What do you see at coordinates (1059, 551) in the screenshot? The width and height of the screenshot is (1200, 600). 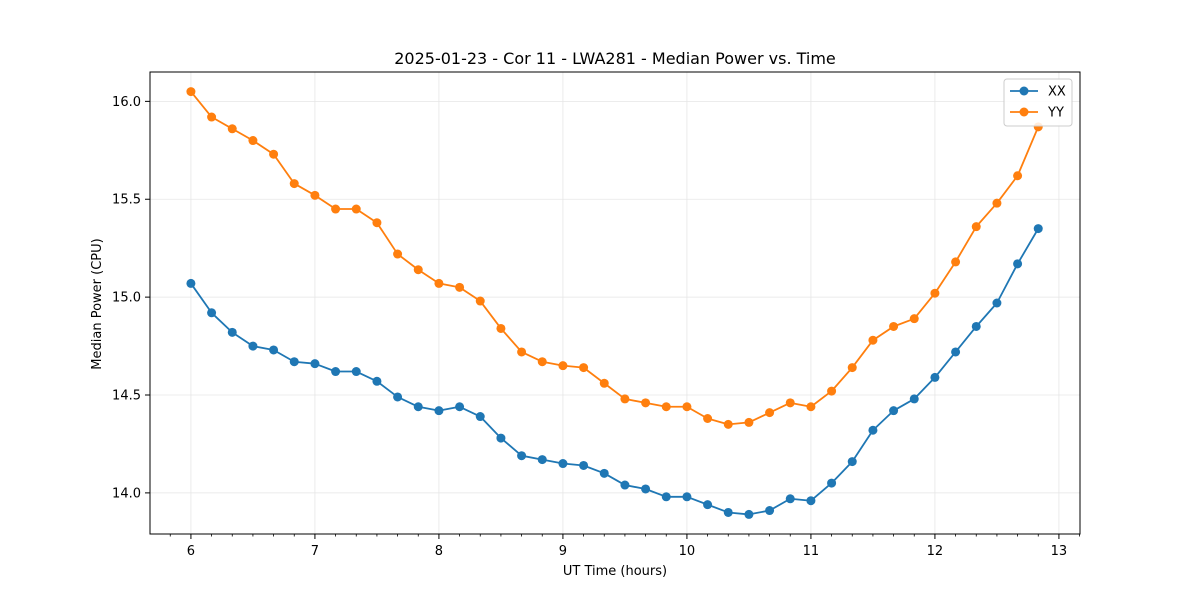 I see `x-tick-label: 13` at bounding box center [1059, 551].